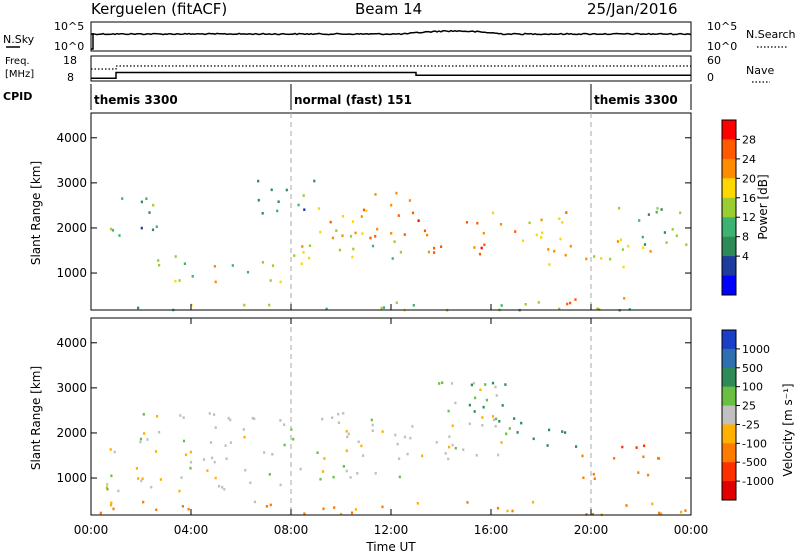 Image resolution: width=800 pixels, height=554 pixels. I want to click on colorbar-tick-label: -500, so click(754, 462).